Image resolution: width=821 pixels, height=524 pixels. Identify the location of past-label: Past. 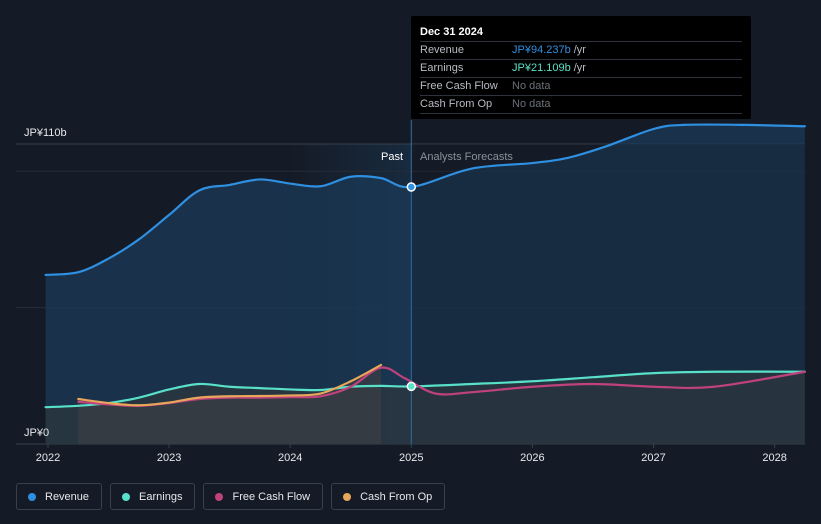
(392, 157).